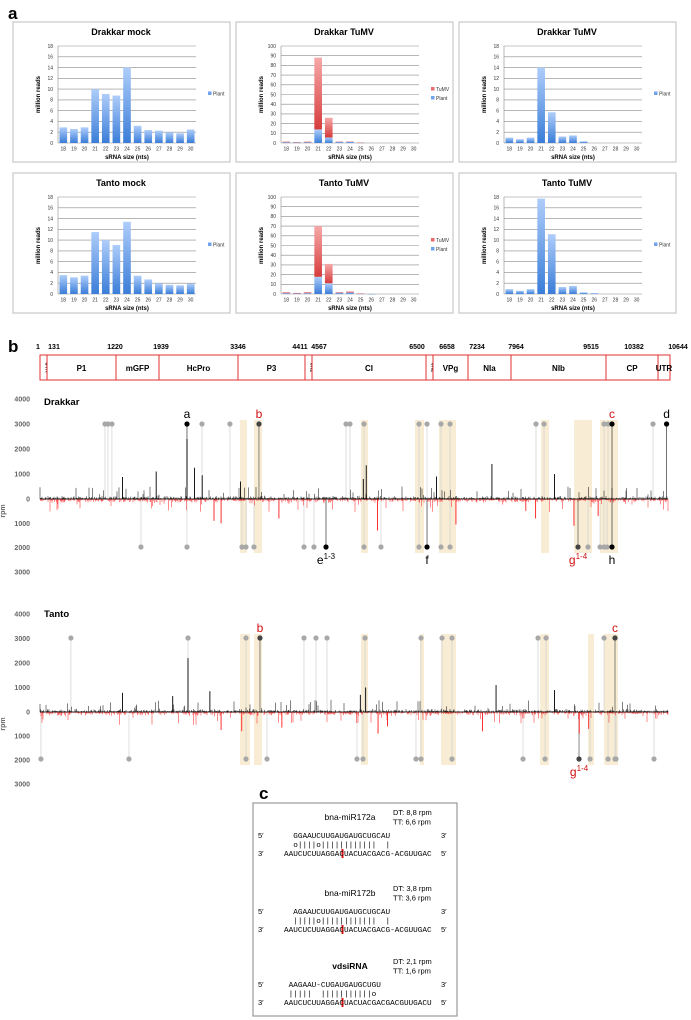  Describe the element at coordinates (558, 368) in the screenshot. I see `genome-segment-label: NIb` at that location.